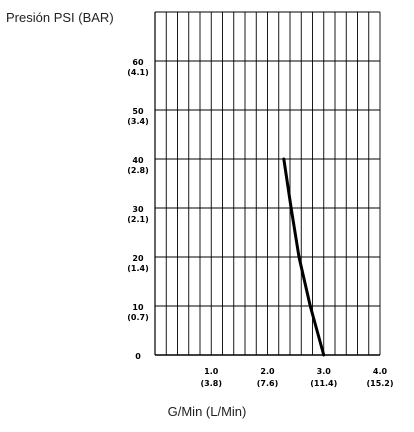  Describe the element at coordinates (211, 371) in the screenshot. I see `x-tick-label: 1.0` at that location.